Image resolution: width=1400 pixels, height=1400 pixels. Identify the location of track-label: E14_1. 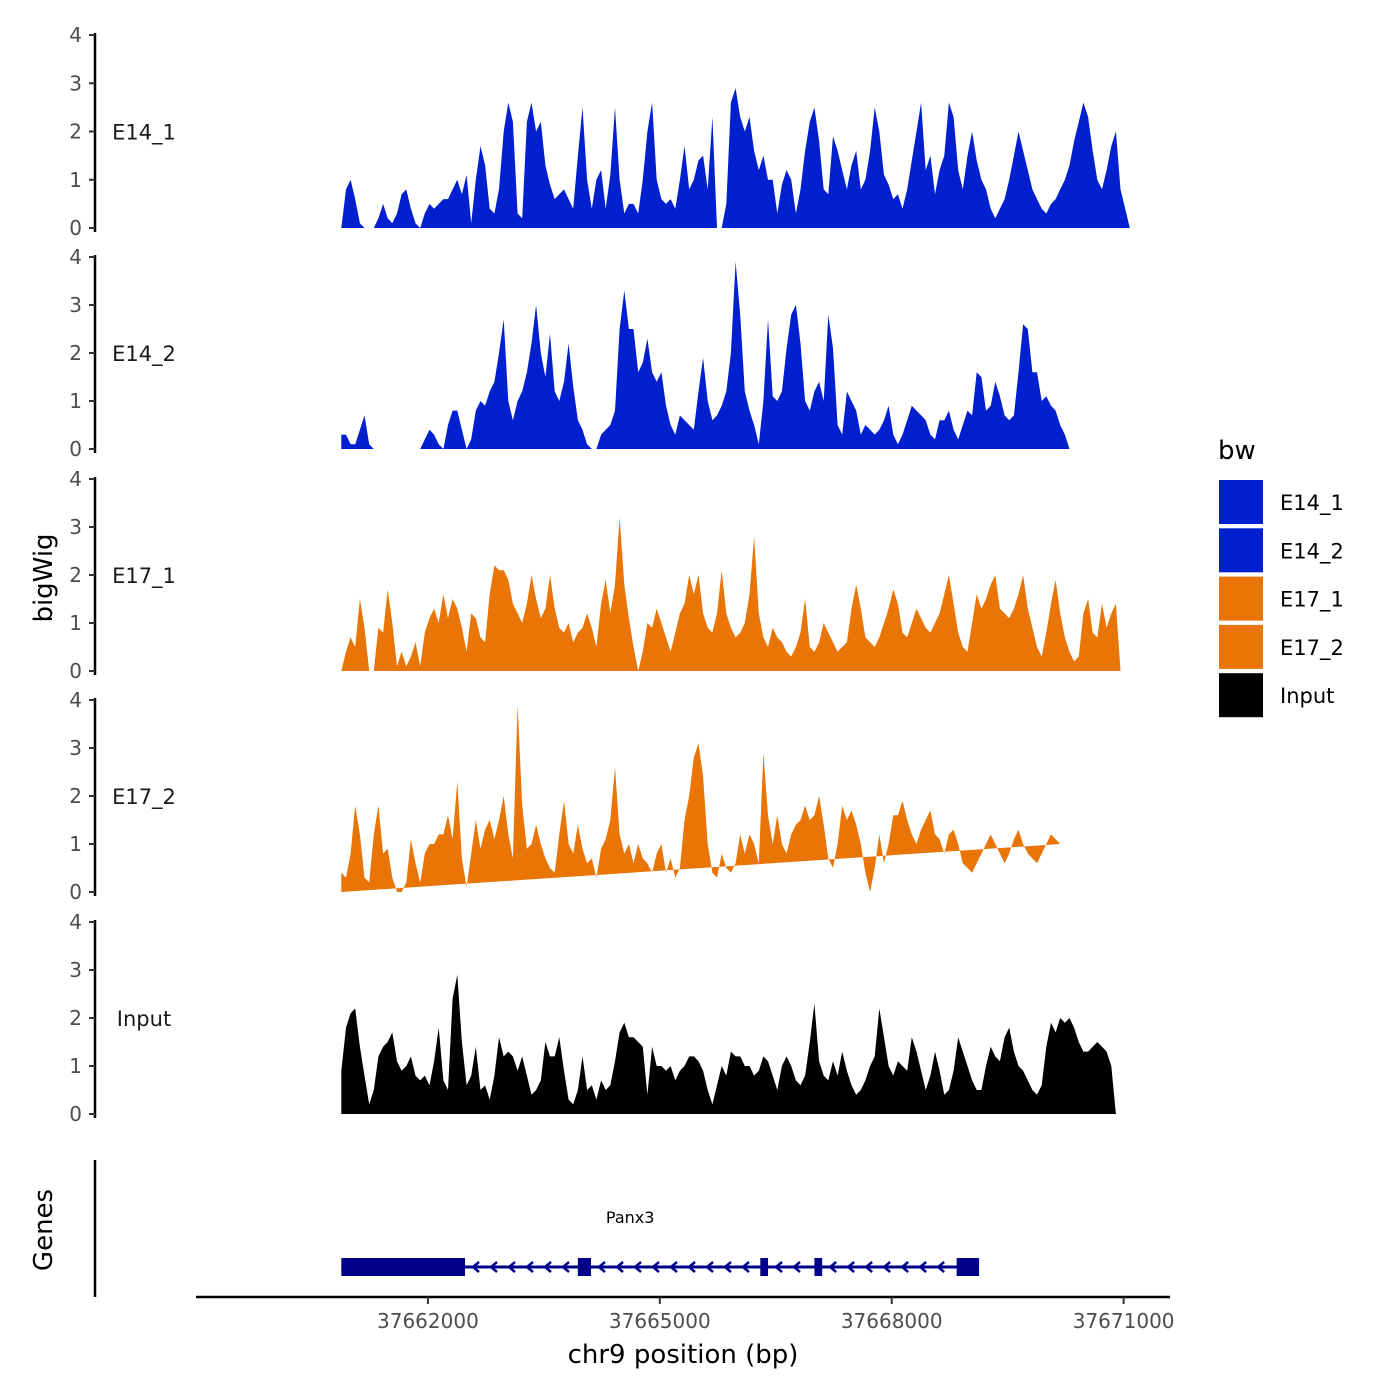
(144, 133).